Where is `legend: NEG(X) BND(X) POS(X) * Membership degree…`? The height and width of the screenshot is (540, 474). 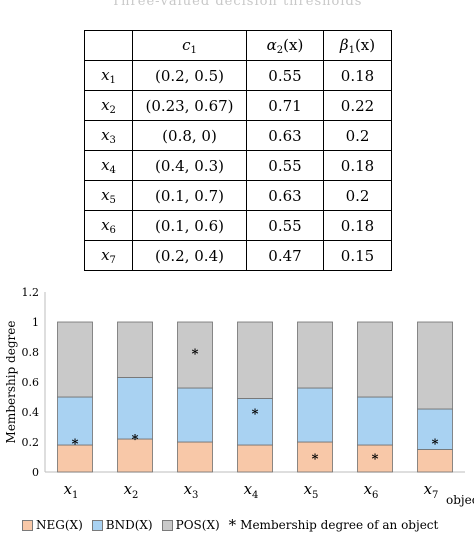 legend: NEG(X) BND(X) POS(X) * Membership degree… is located at coordinates (234, 525).